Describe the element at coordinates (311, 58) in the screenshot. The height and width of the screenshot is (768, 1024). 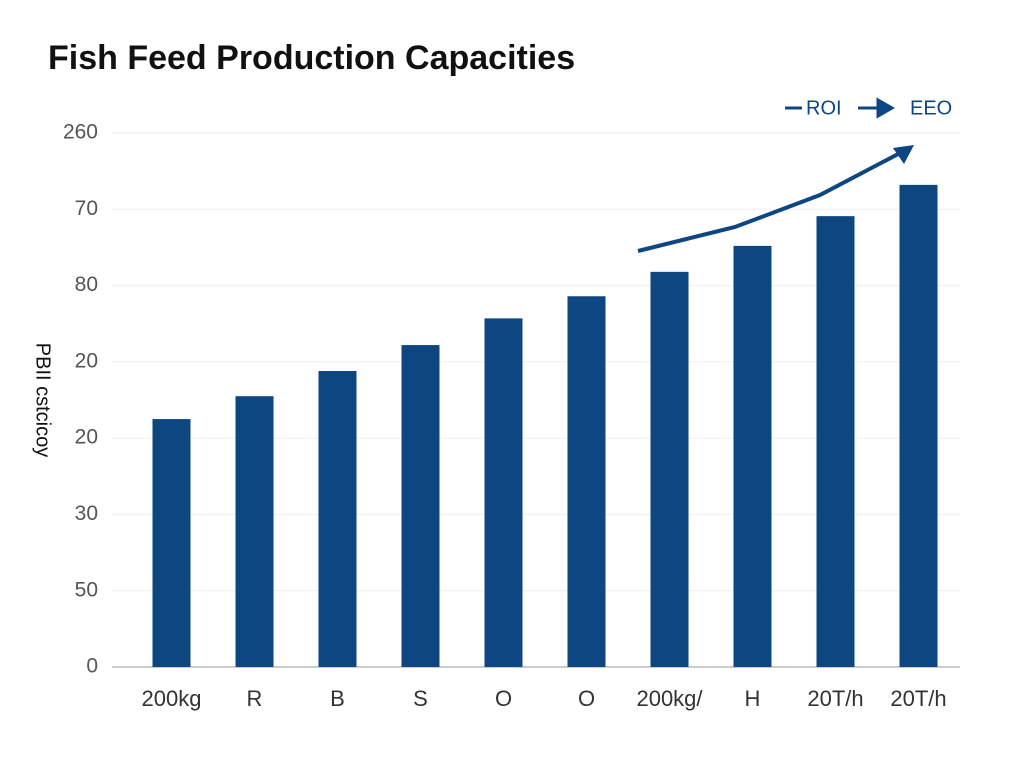
I see `chart-title: Fish Feed Production Capacities` at that location.